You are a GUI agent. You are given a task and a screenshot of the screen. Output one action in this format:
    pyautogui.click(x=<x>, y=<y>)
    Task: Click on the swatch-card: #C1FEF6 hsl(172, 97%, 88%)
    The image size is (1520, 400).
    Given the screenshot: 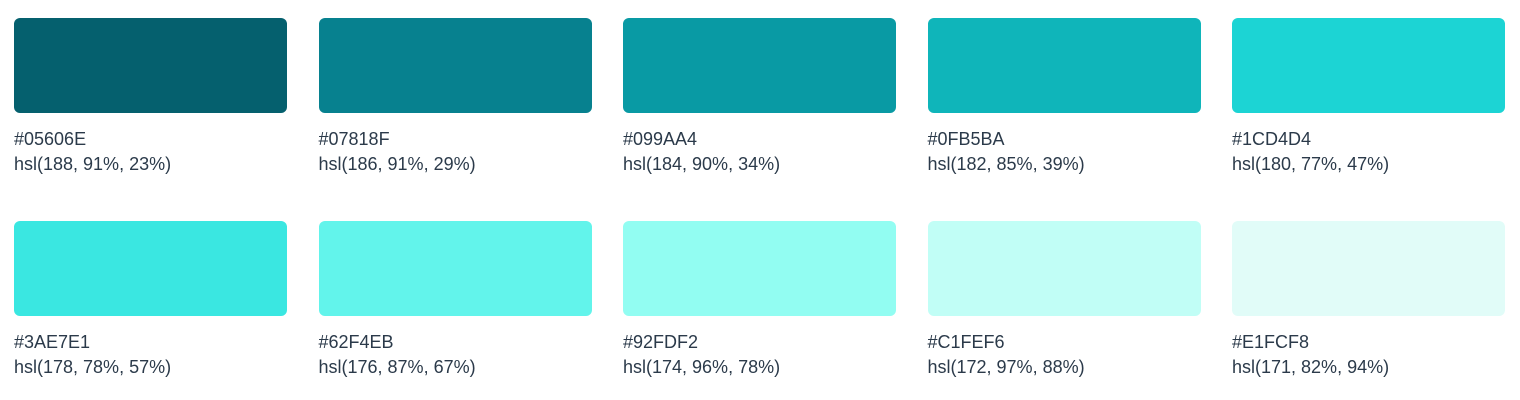 What is the action you would take?
    pyautogui.click(x=1064, y=310)
    